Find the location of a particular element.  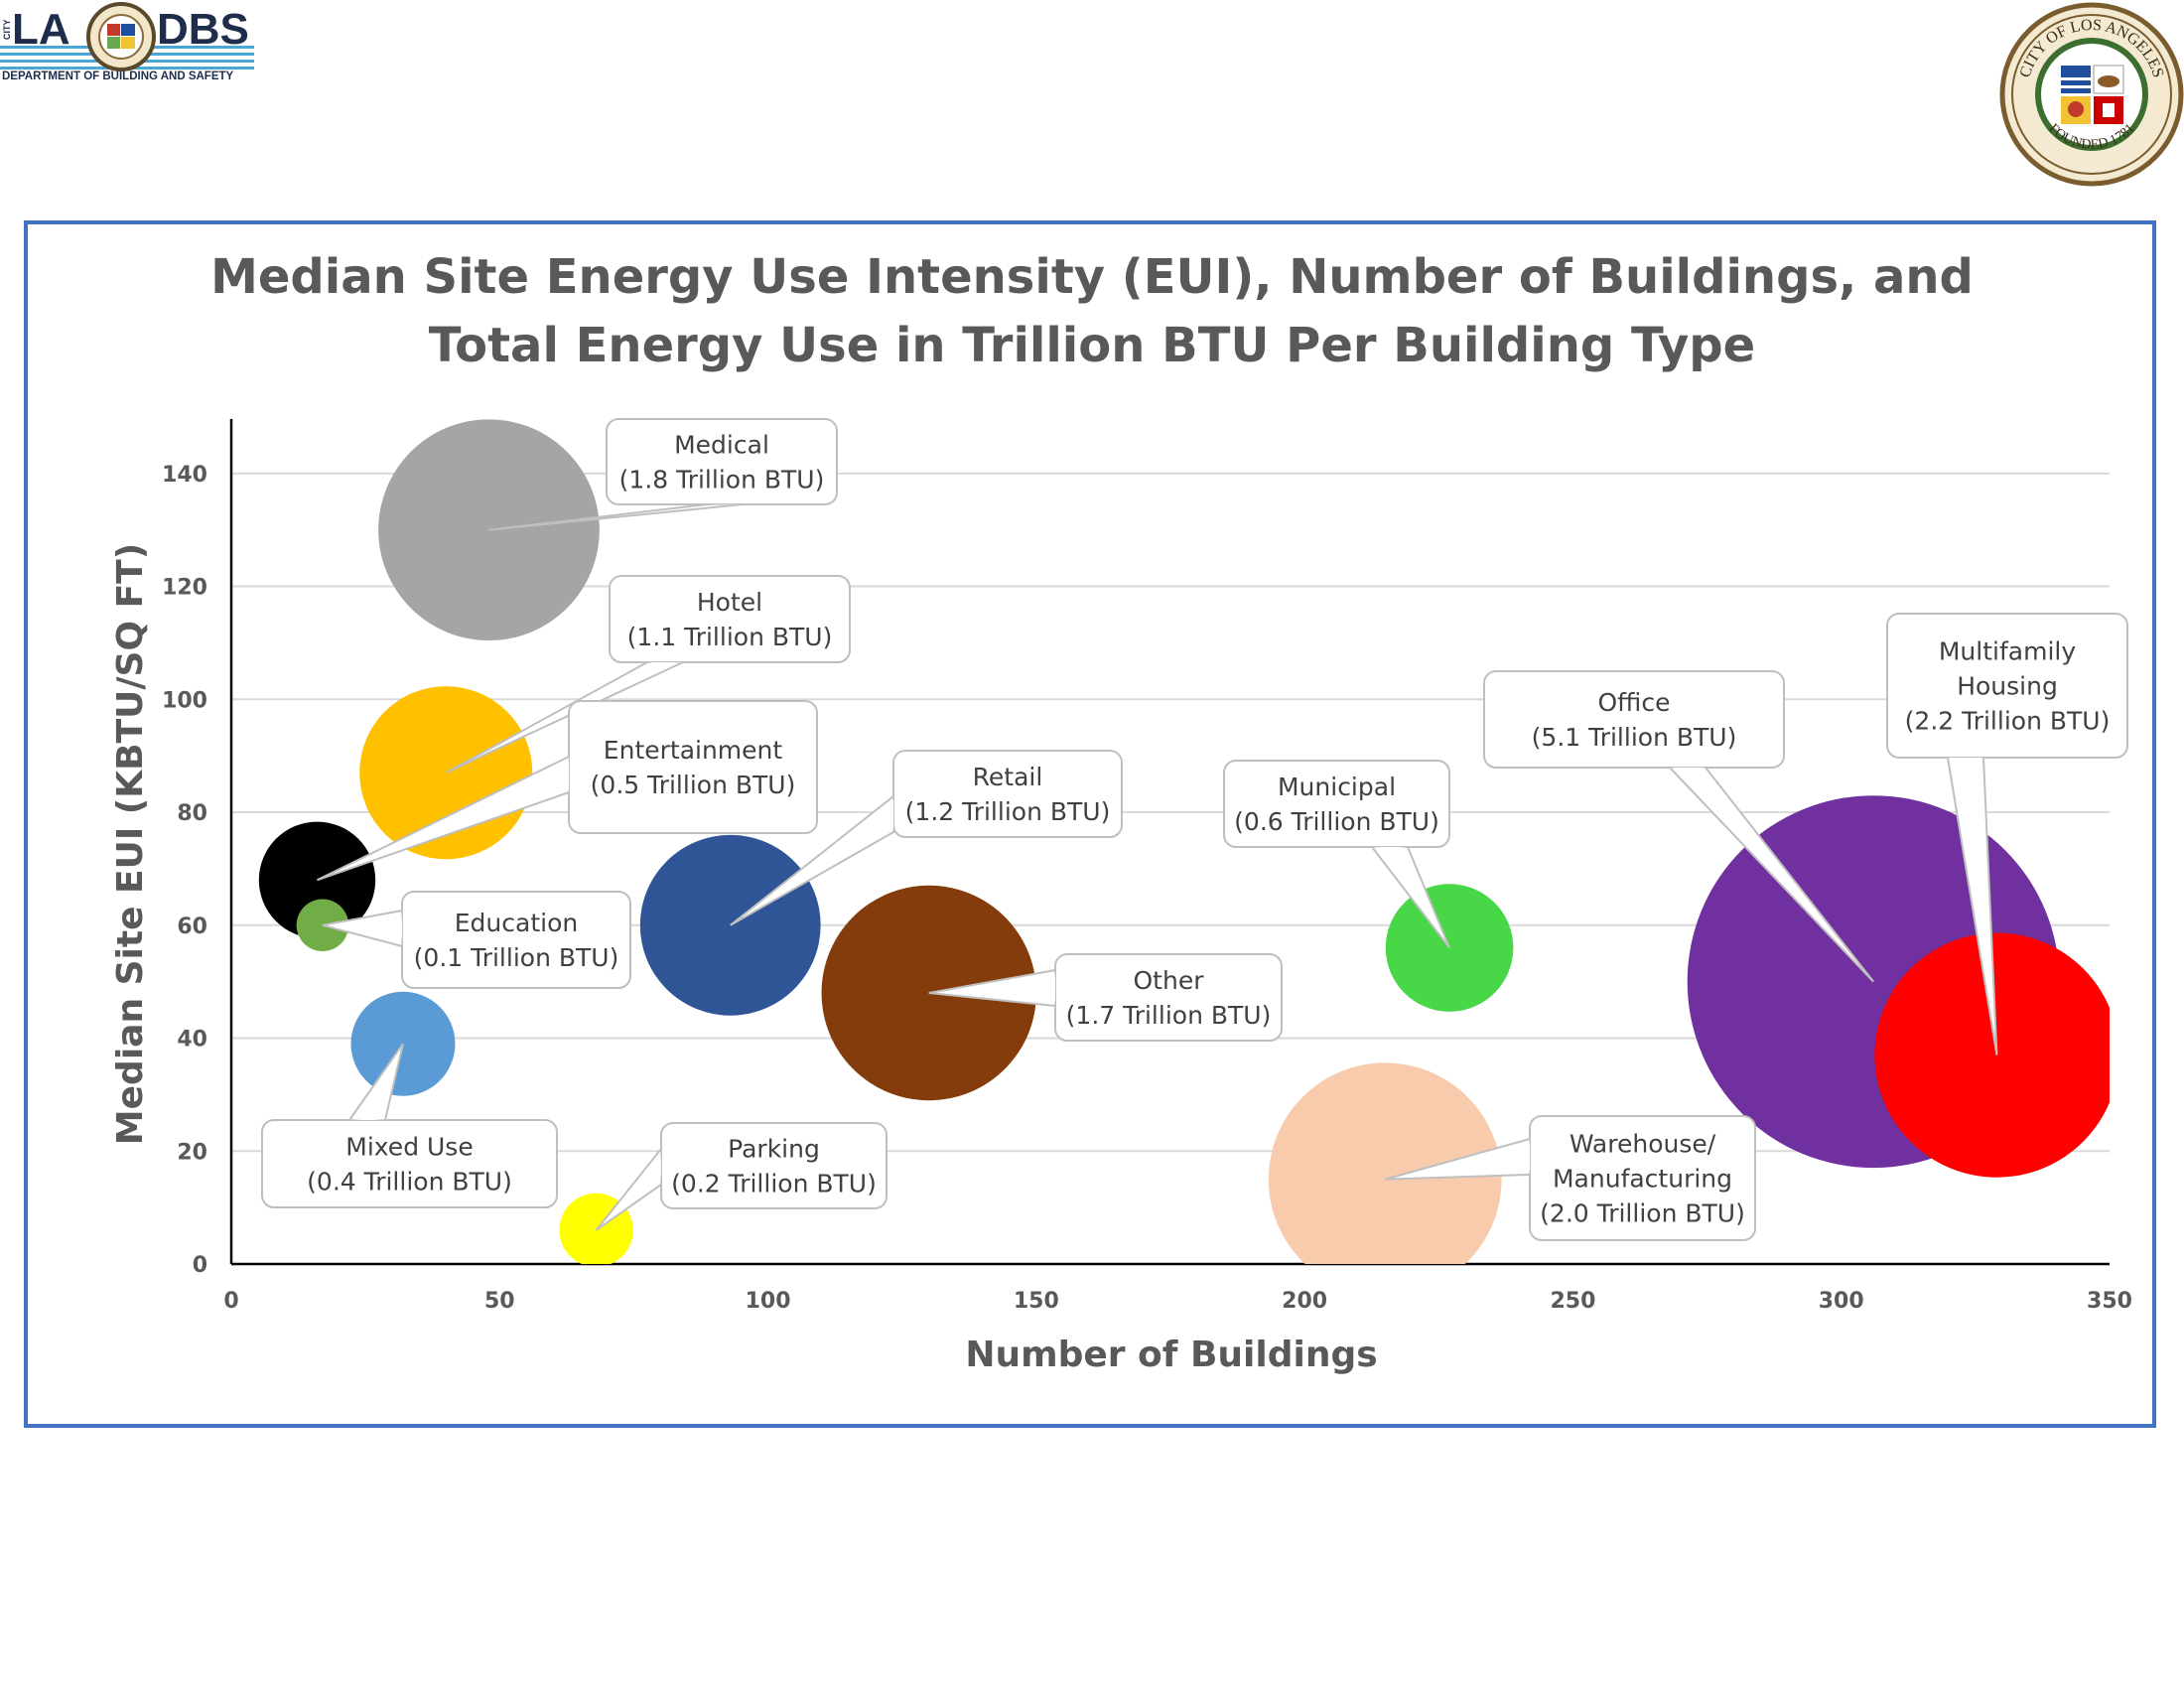

callout-warehouse-manufacturing-box is located at coordinates (1642, 1178).